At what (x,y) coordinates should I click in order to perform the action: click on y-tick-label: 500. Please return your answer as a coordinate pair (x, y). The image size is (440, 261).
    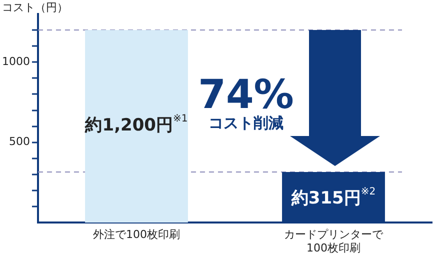
    Looking at the image, I should click on (19, 141).